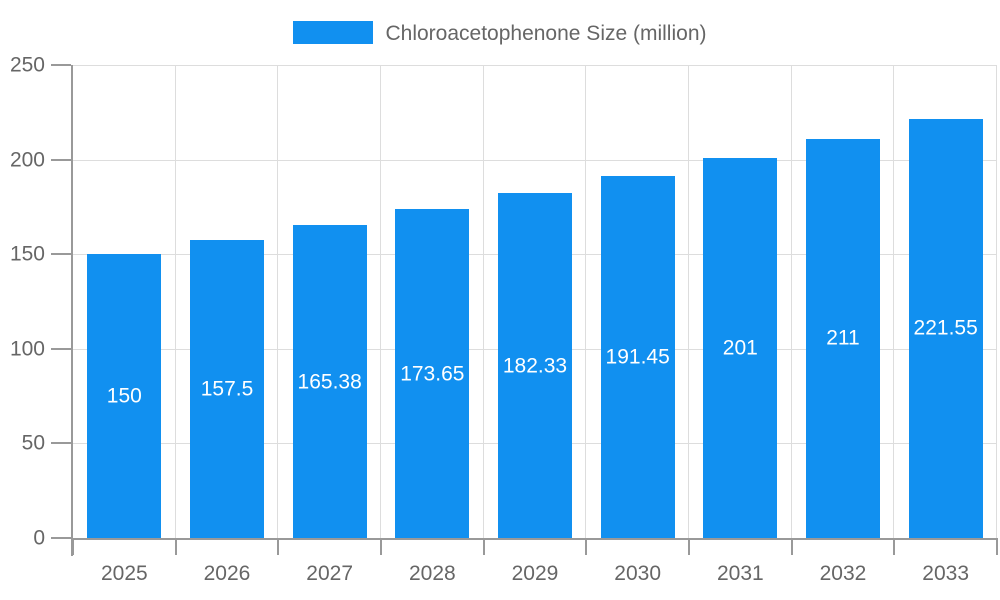 The width and height of the screenshot is (1000, 600). I want to click on bar-2032: 211, so click(843, 338).